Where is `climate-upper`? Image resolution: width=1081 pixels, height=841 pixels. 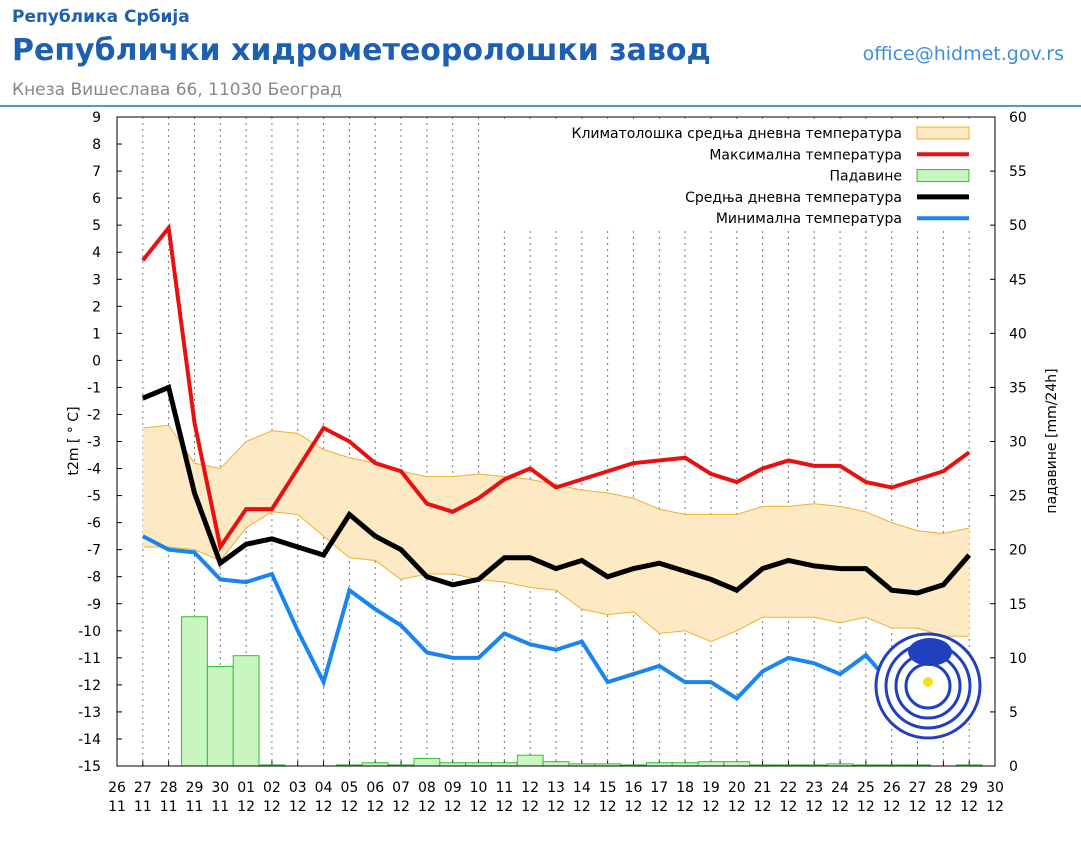
climate-upper is located at coordinates (556, 479).